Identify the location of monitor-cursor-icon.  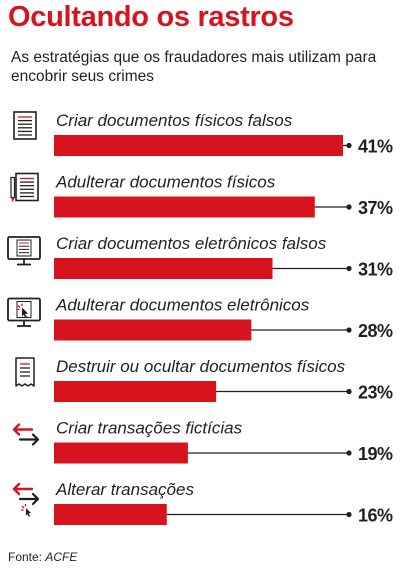
(24, 312).